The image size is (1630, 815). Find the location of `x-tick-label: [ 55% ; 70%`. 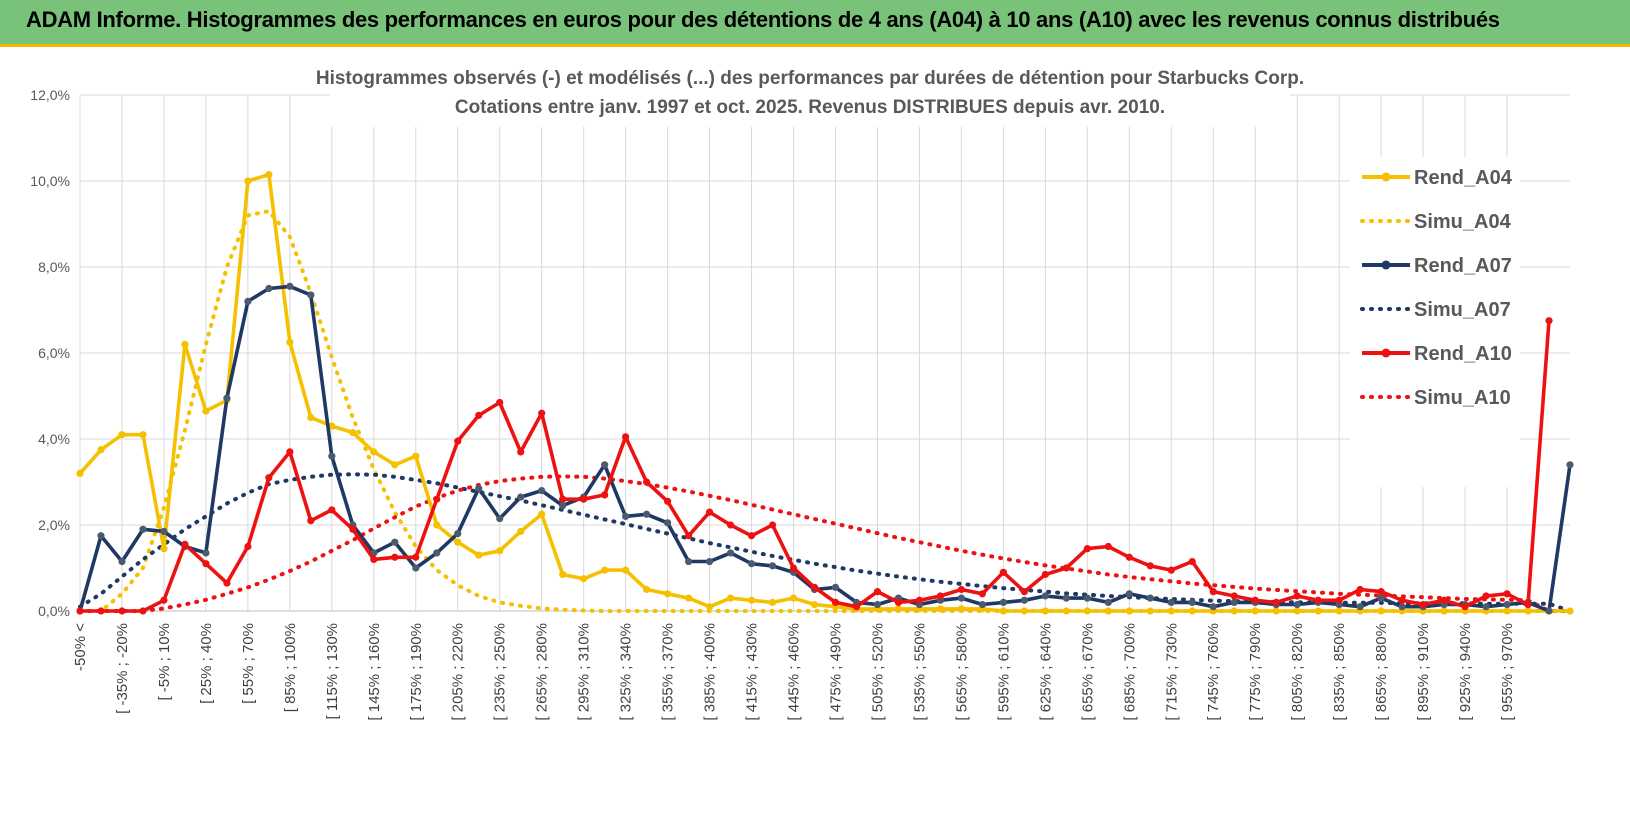

x-tick-label: [ 55% ; 70% is located at coordinates (248, 663).